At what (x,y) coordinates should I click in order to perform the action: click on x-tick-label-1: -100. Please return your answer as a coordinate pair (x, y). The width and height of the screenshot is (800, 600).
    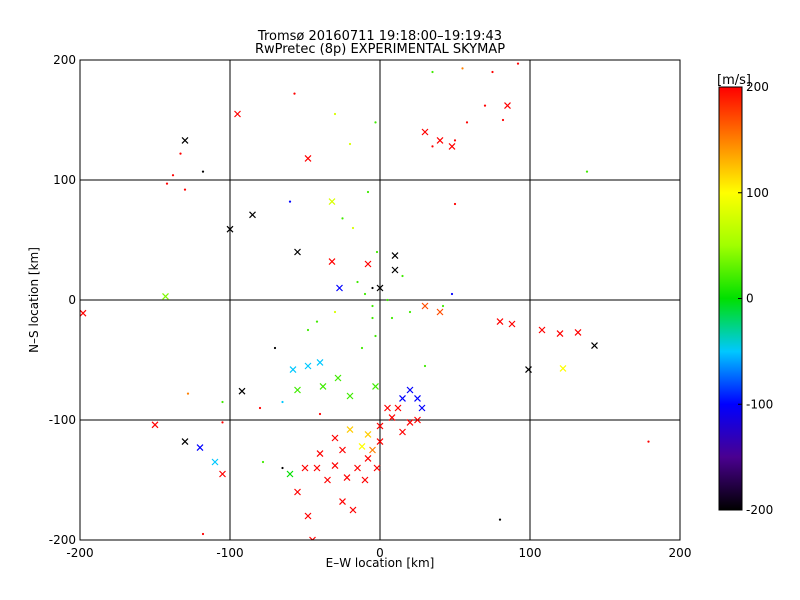
    Looking at the image, I should click on (229, 553).